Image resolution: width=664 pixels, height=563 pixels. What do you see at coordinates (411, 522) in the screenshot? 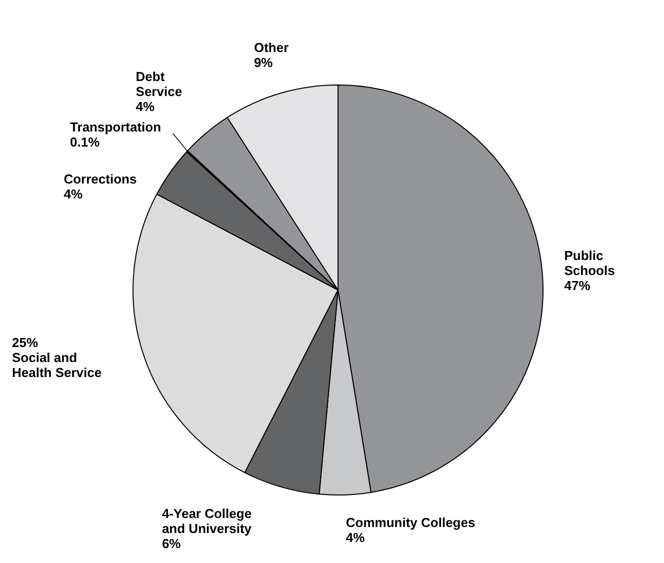
I see `slice-label: Community Colleges` at bounding box center [411, 522].